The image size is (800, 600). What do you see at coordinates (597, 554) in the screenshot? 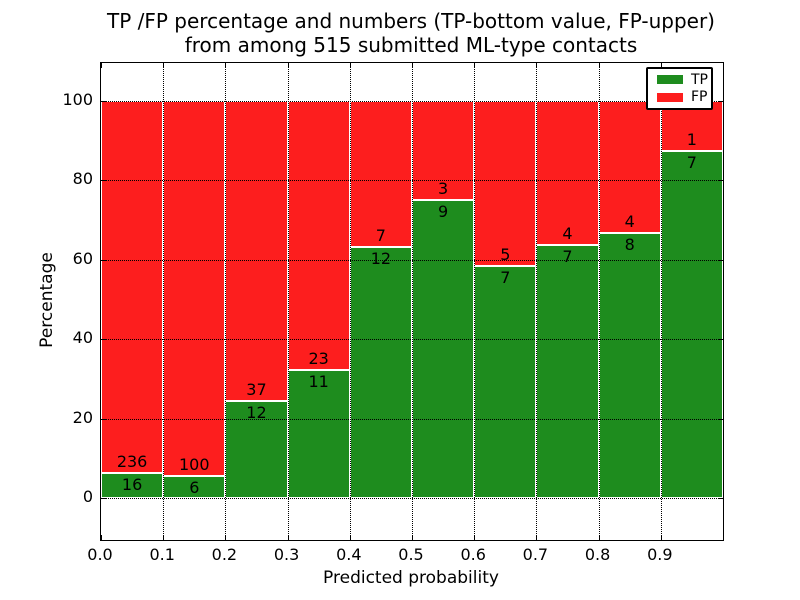
I see `x-tick-label: 0.8` at bounding box center [597, 554].